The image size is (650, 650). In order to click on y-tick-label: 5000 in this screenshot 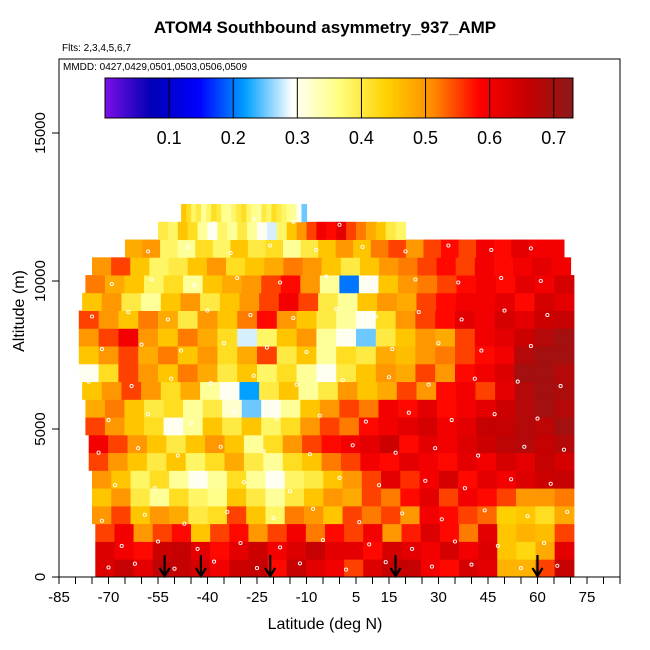, I will do `click(40, 428)`.